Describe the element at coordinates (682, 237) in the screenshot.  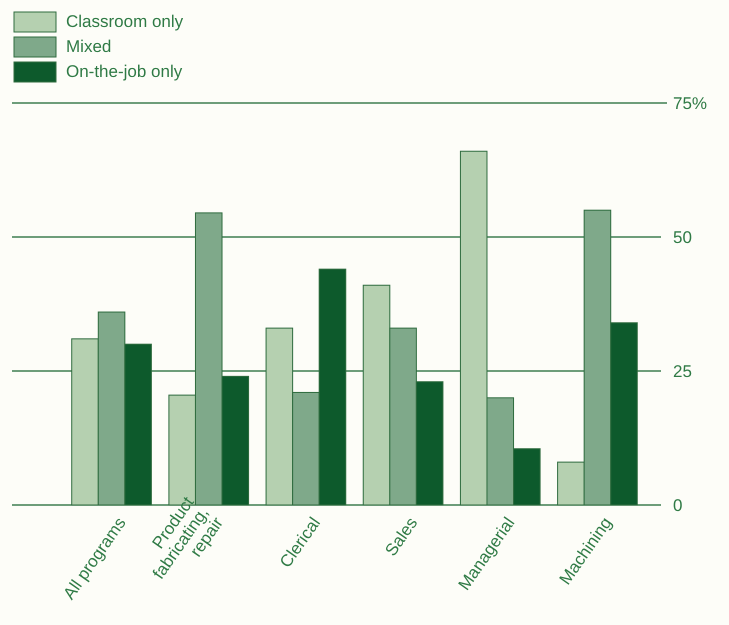
I see `y-tick-label: 50` at that location.